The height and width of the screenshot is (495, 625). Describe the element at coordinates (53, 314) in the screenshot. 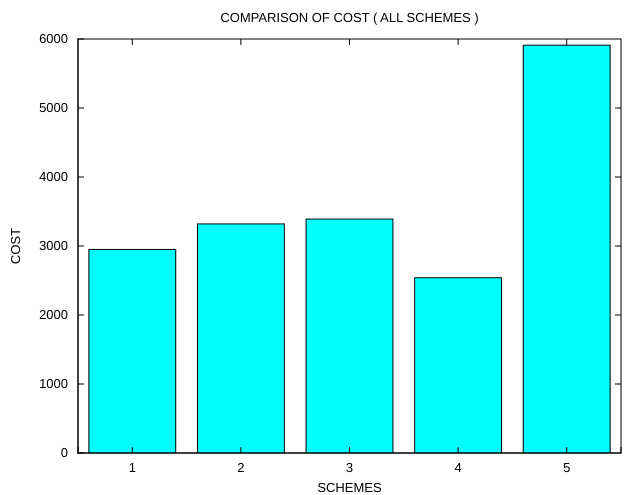

I see `y-tick-label: 2000` at that location.